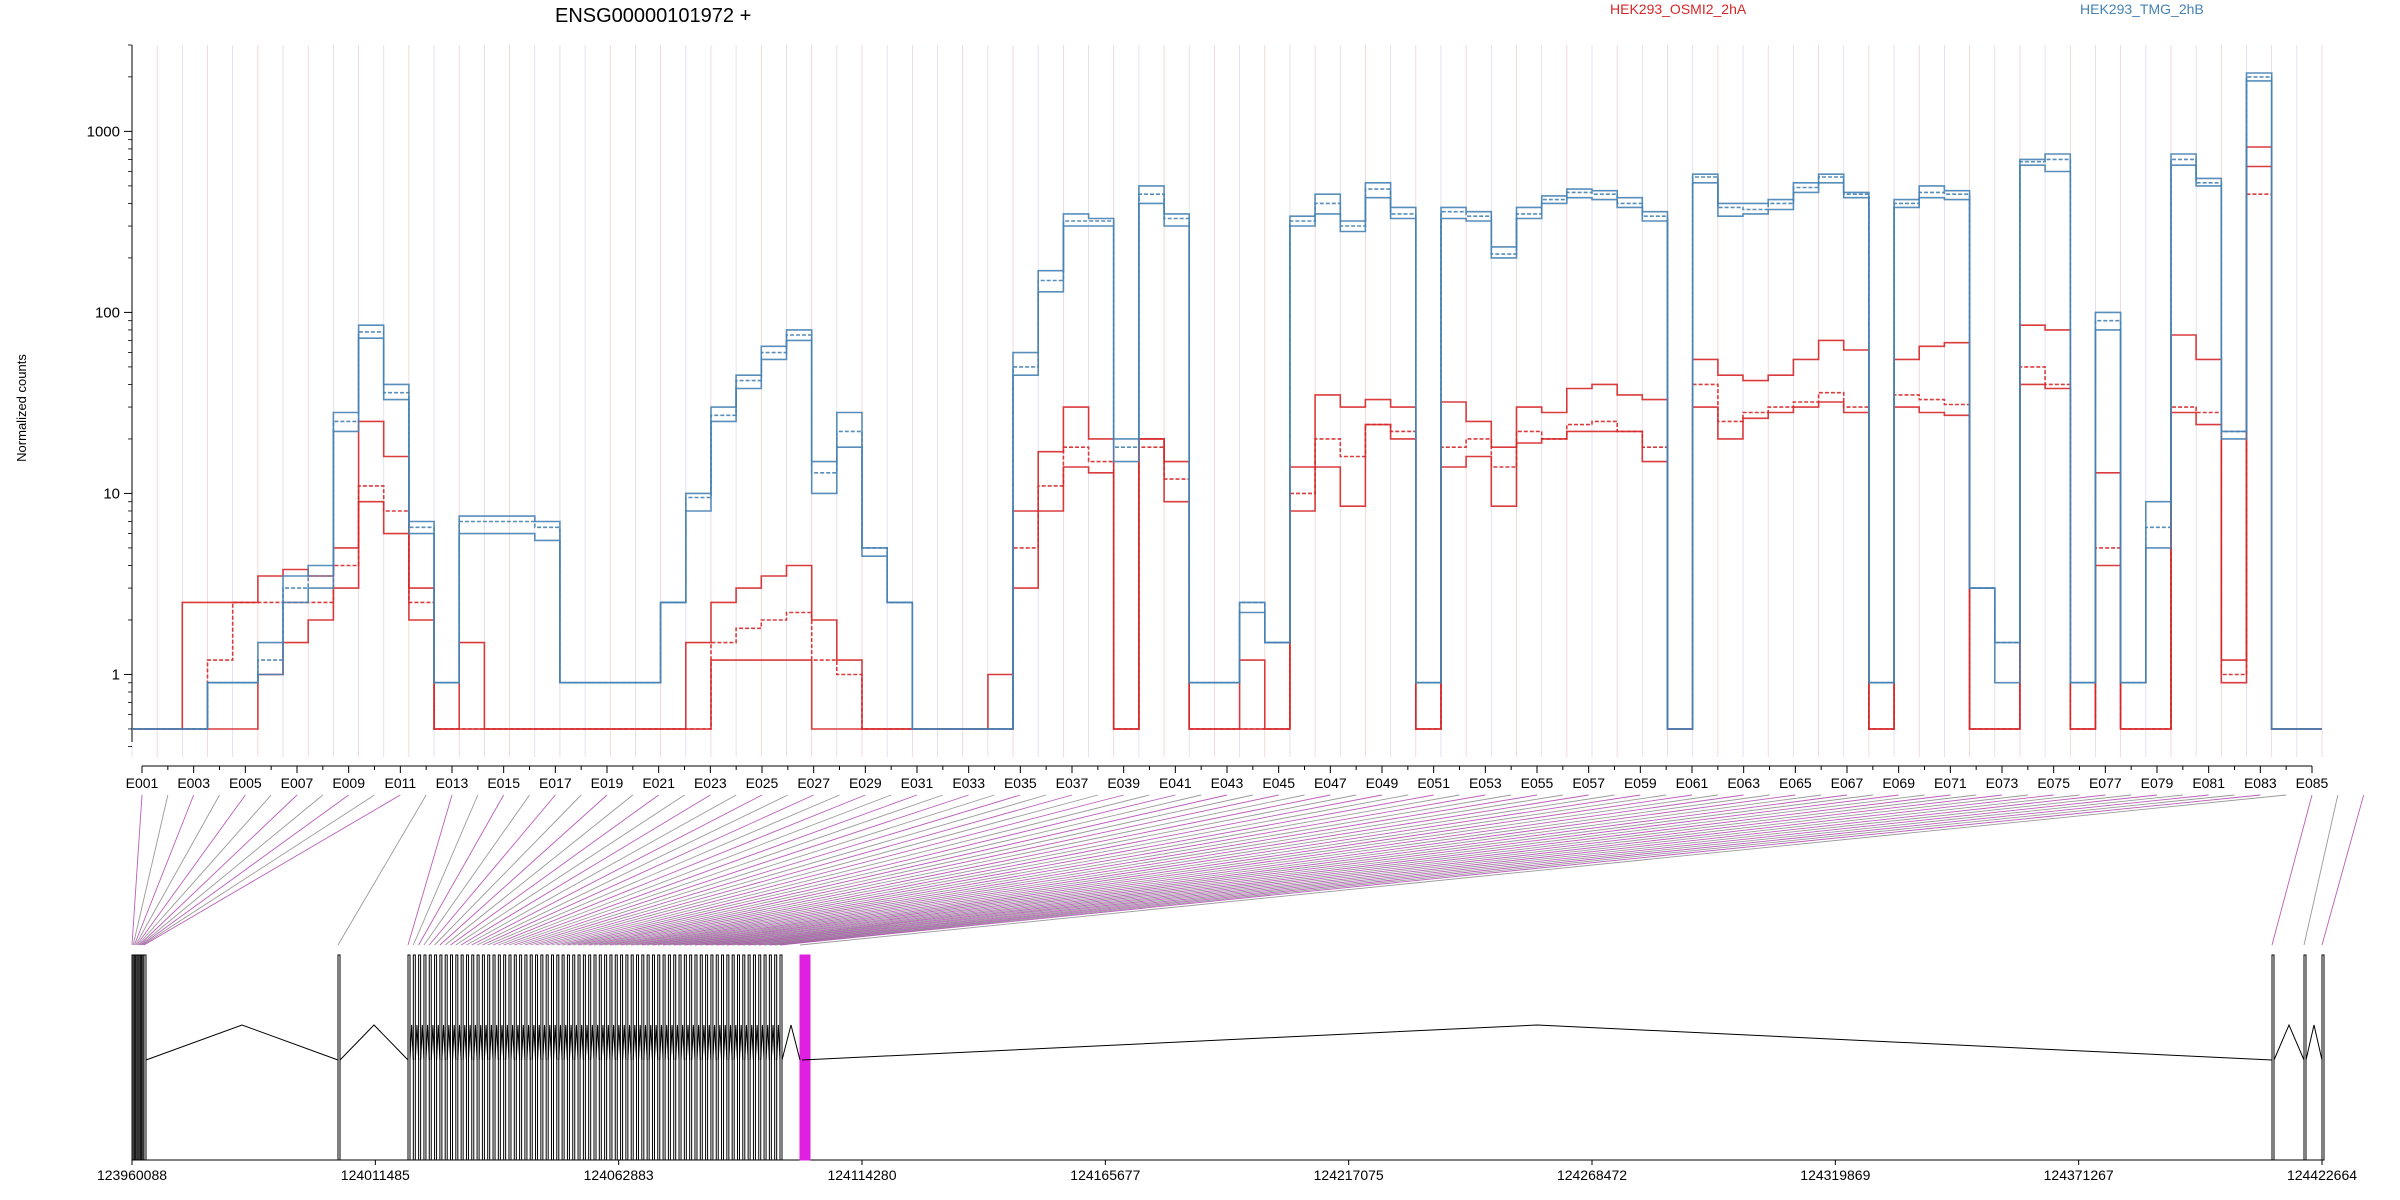  What do you see at coordinates (400, 783) in the screenshot?
I see `x-tick-label: E011` at bounding box center [400, 783].